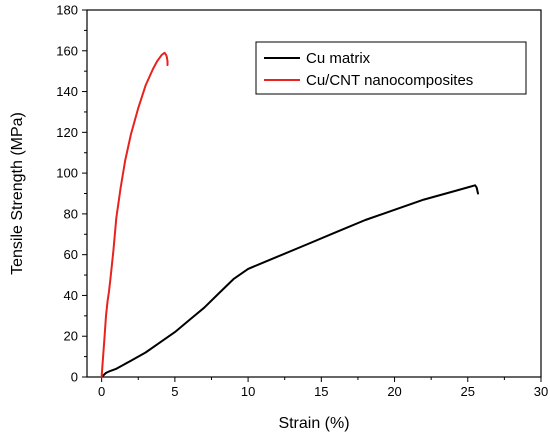 The height and width of the screenshot is (440, 550). I want to click on legend-label: Cu matrix, so click(338, 58).